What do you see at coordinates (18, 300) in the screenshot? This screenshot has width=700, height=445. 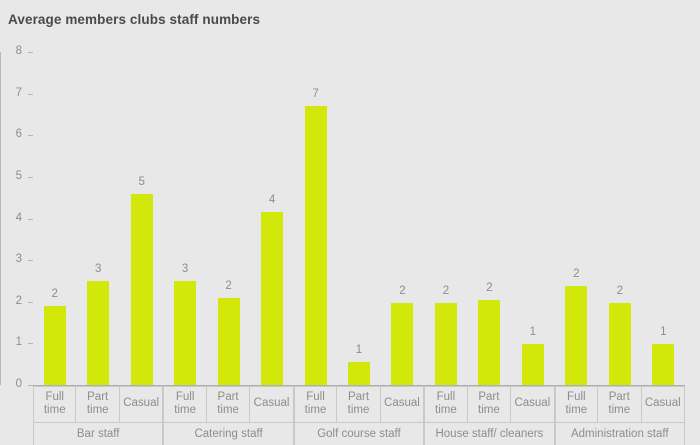 I see `y-tick-label: 2` at bounding box center [18, 300].